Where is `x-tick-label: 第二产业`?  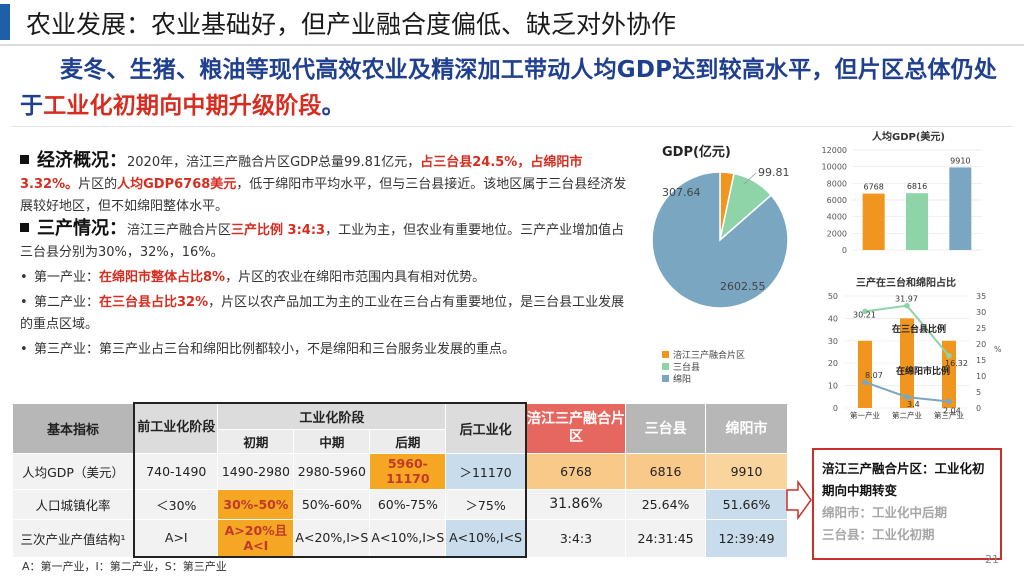 x-tick-label: 第二产业 is located at coordinates (907, 415).